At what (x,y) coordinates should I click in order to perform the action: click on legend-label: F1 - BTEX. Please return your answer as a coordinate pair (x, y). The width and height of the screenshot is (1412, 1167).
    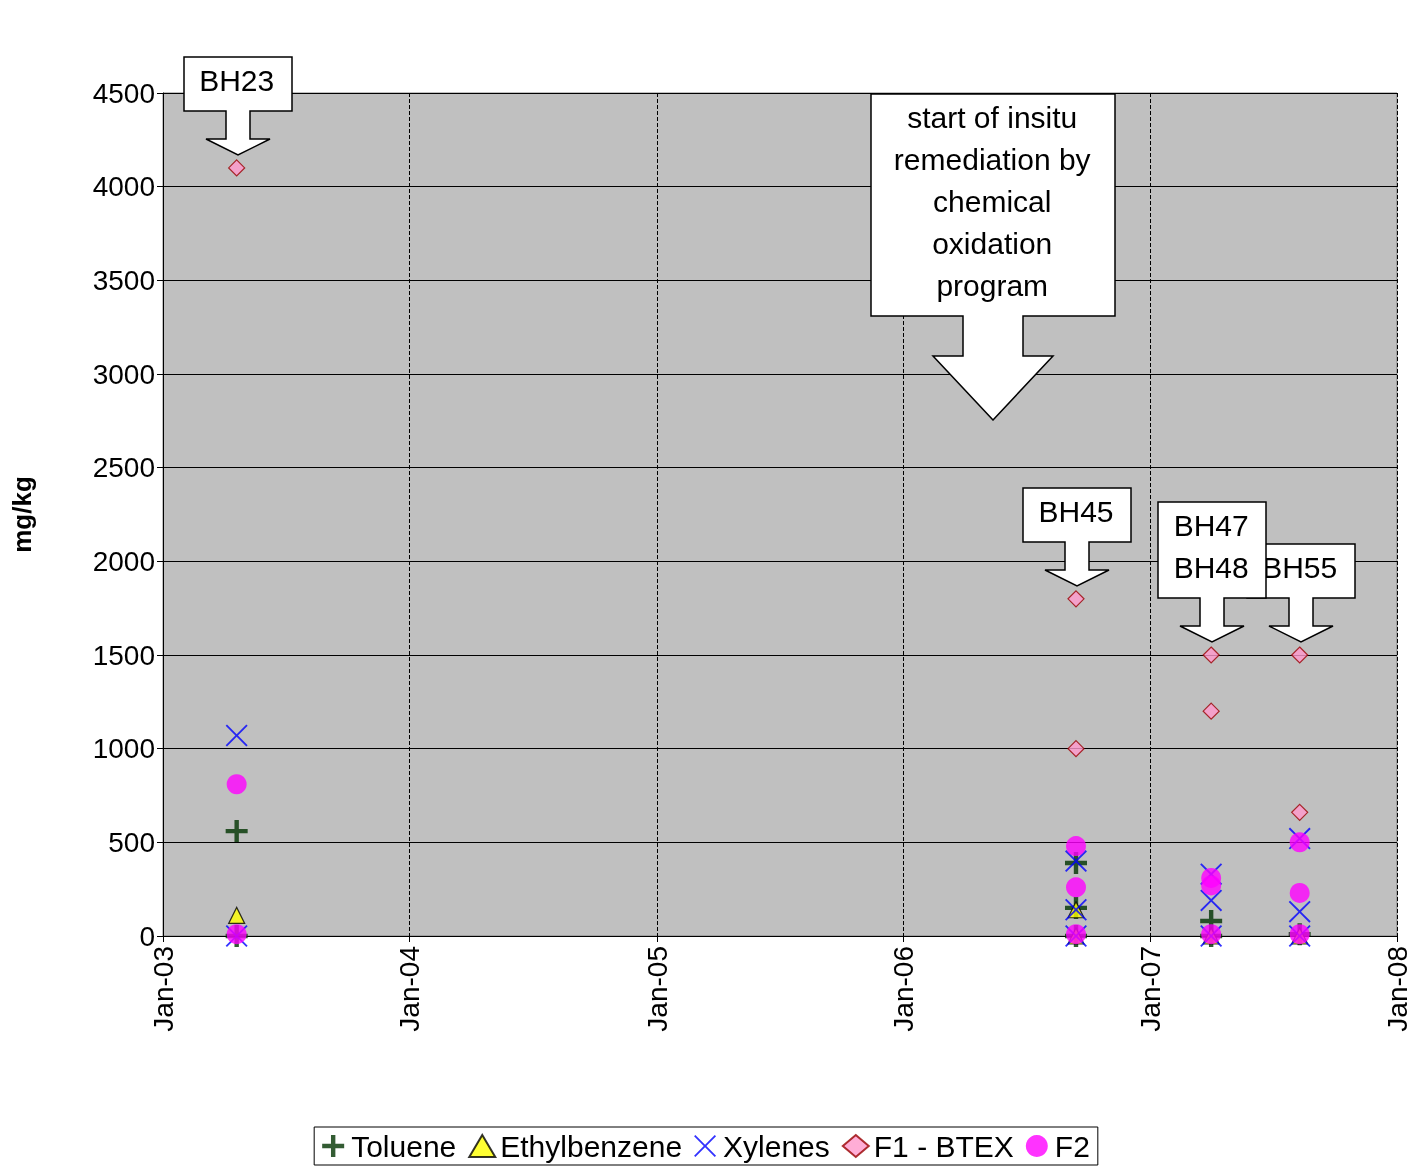
    Looking at the image, I should click on (943, 1146).